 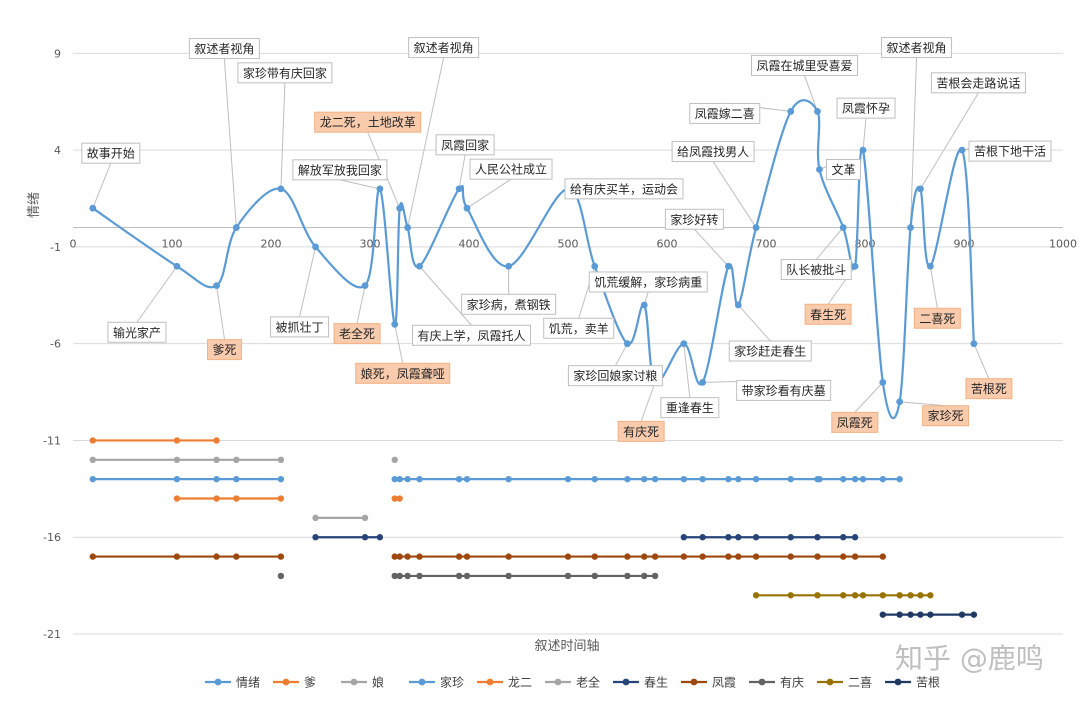 I want to click on annotation: 家珍死, so click(x=946, y=416).